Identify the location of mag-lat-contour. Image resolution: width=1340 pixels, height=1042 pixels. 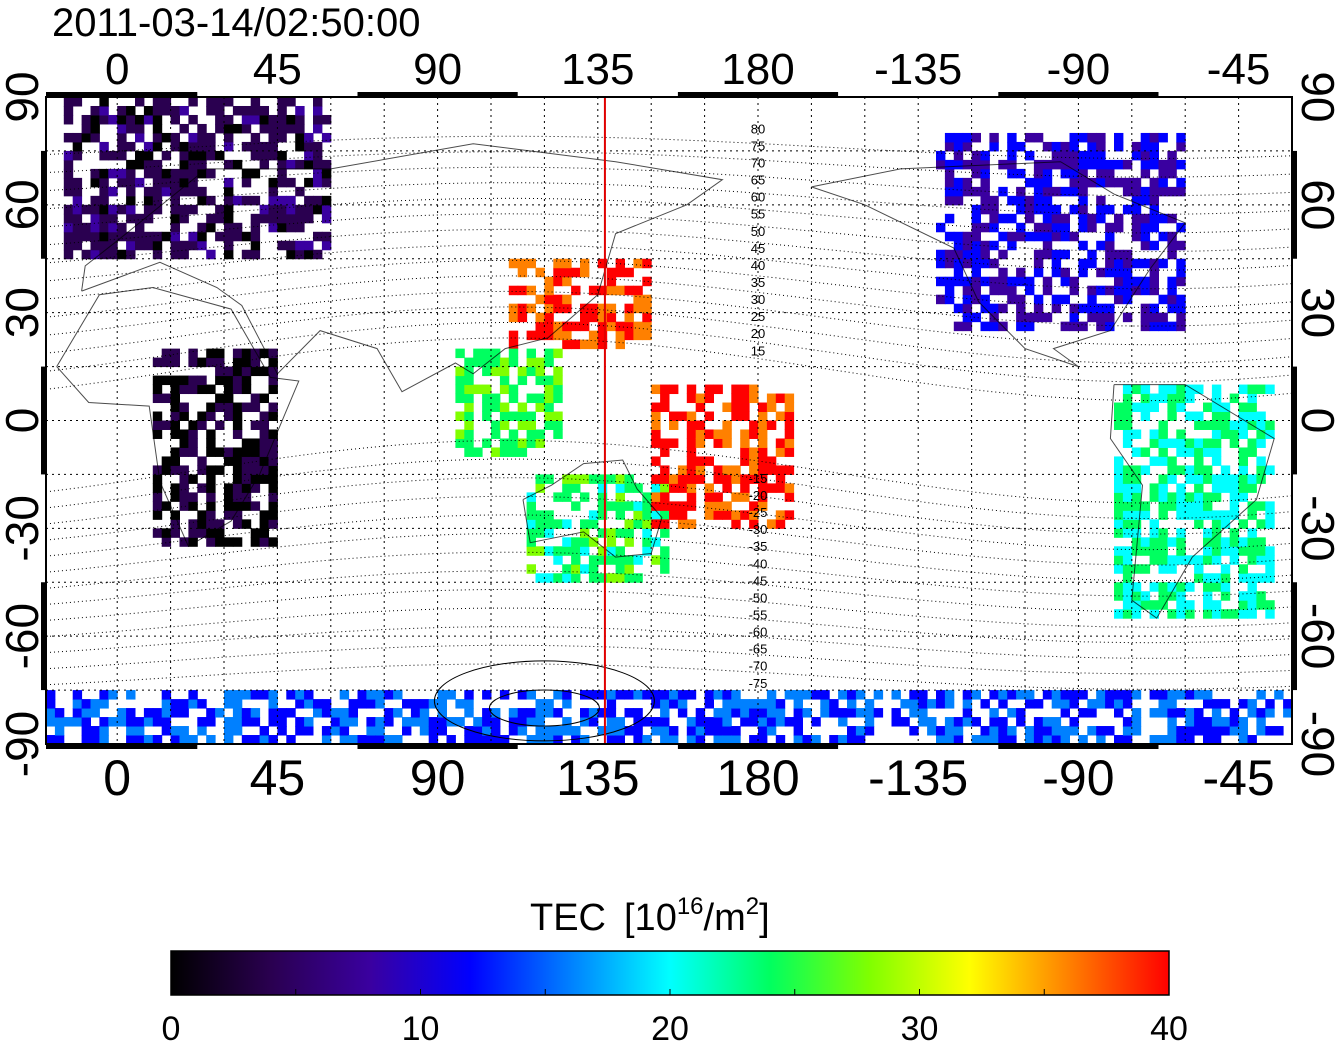
(669, 164).